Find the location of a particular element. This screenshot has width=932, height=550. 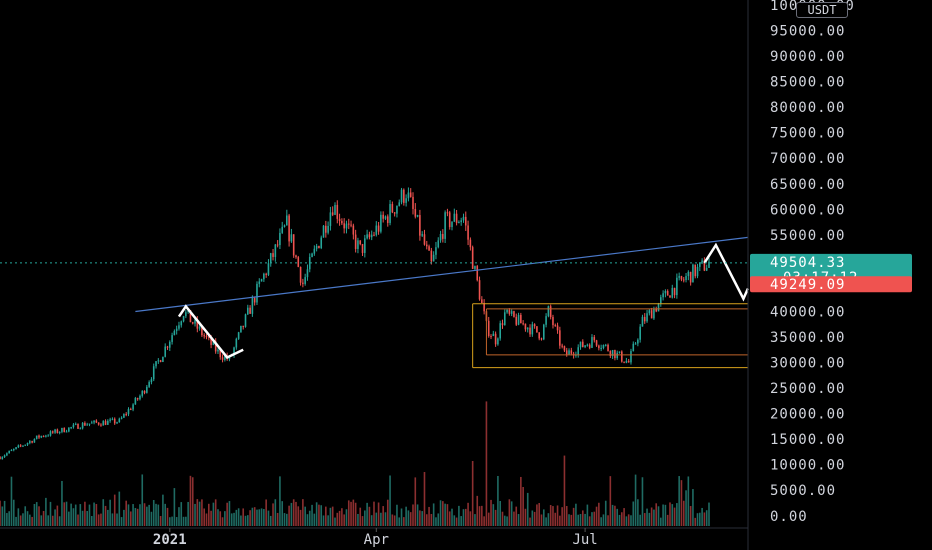

time-axis: 2021 Apr Jul is located at coordinates (375, 538).